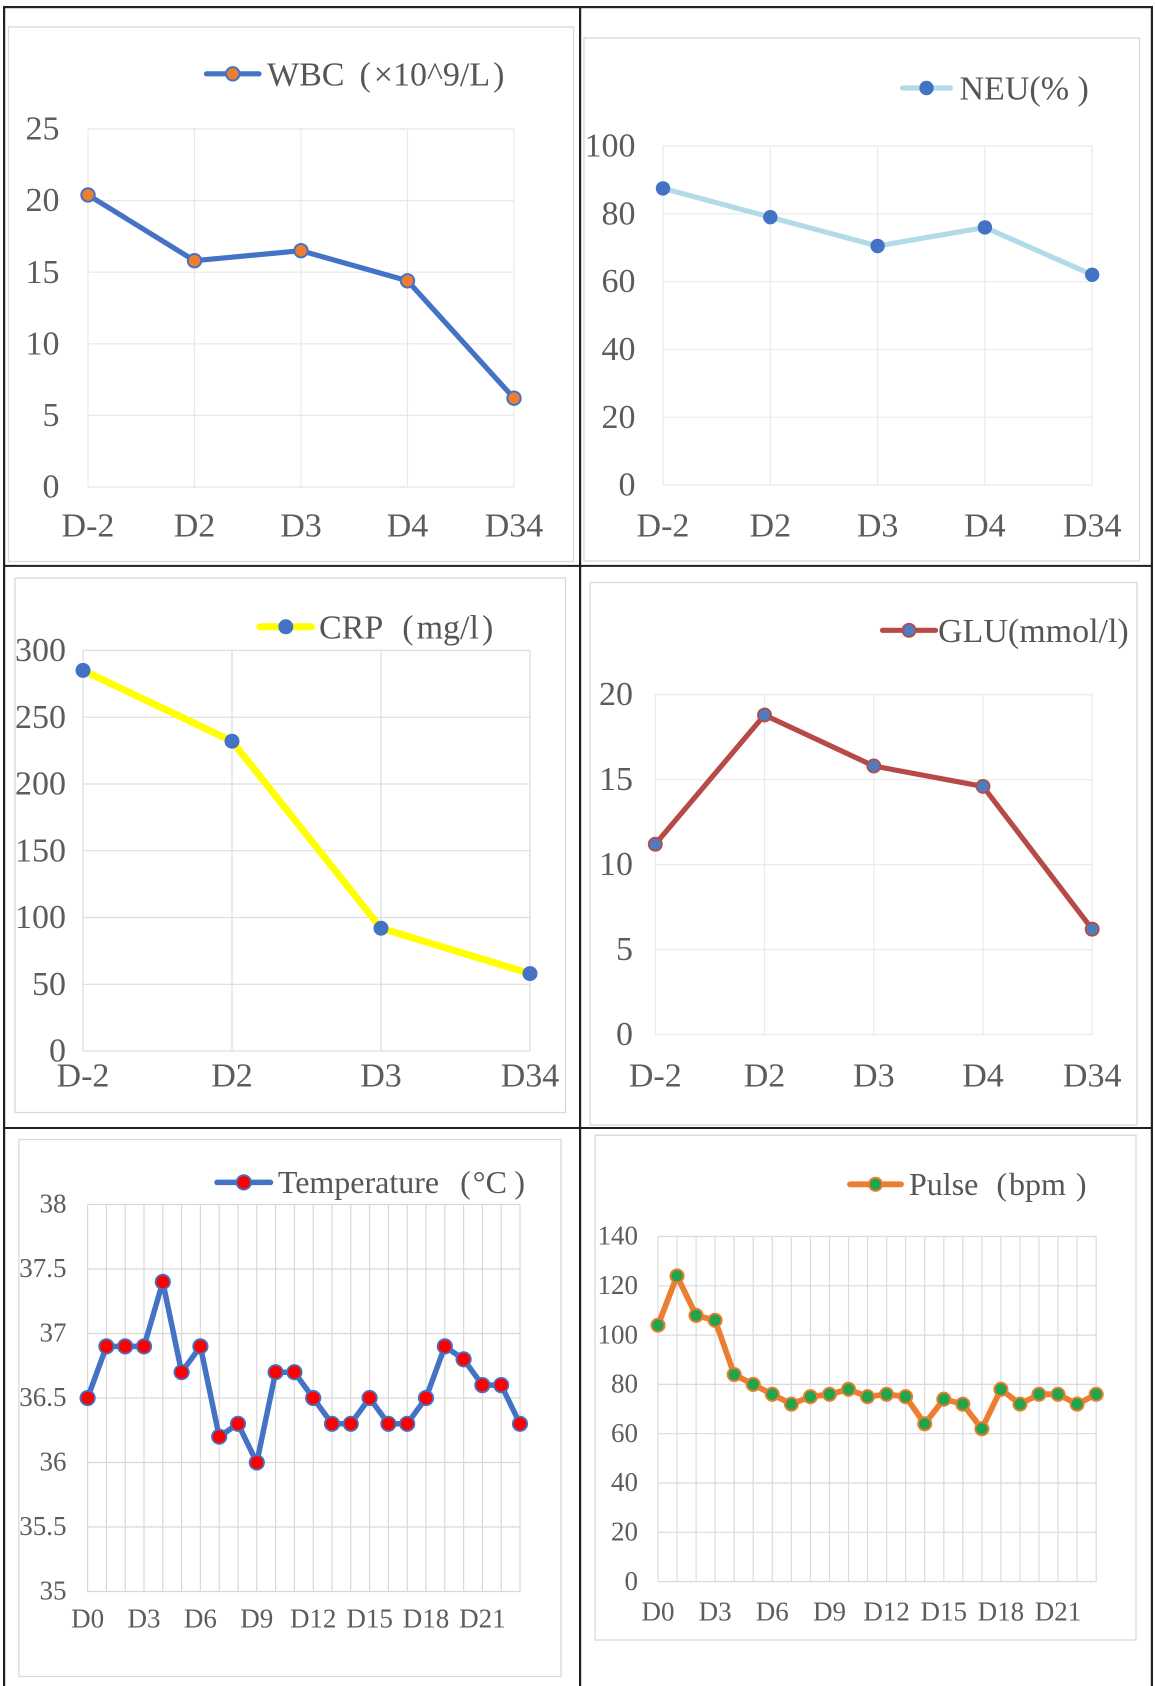  Describe the element at coordinates (618, 1236) in the screenshot. I see `svg-text: 140` at that location.